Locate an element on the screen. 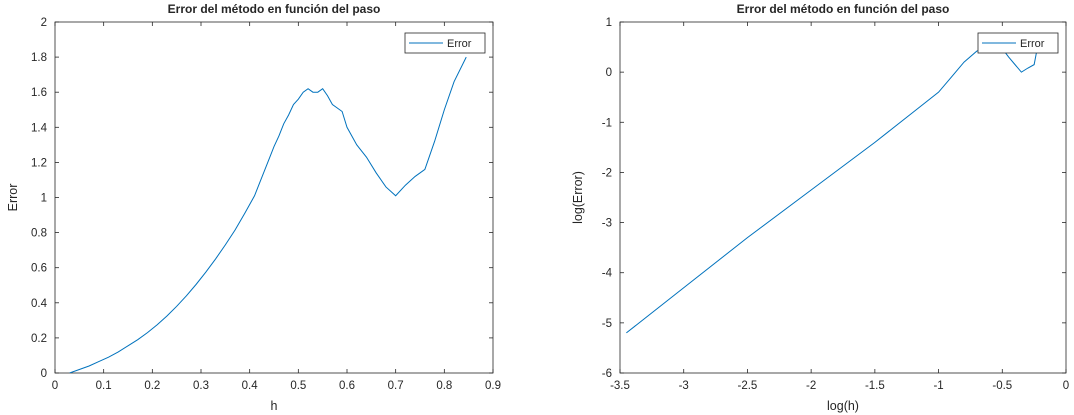  x-tick-label: -2.5 is located at coordinates (748, 386).